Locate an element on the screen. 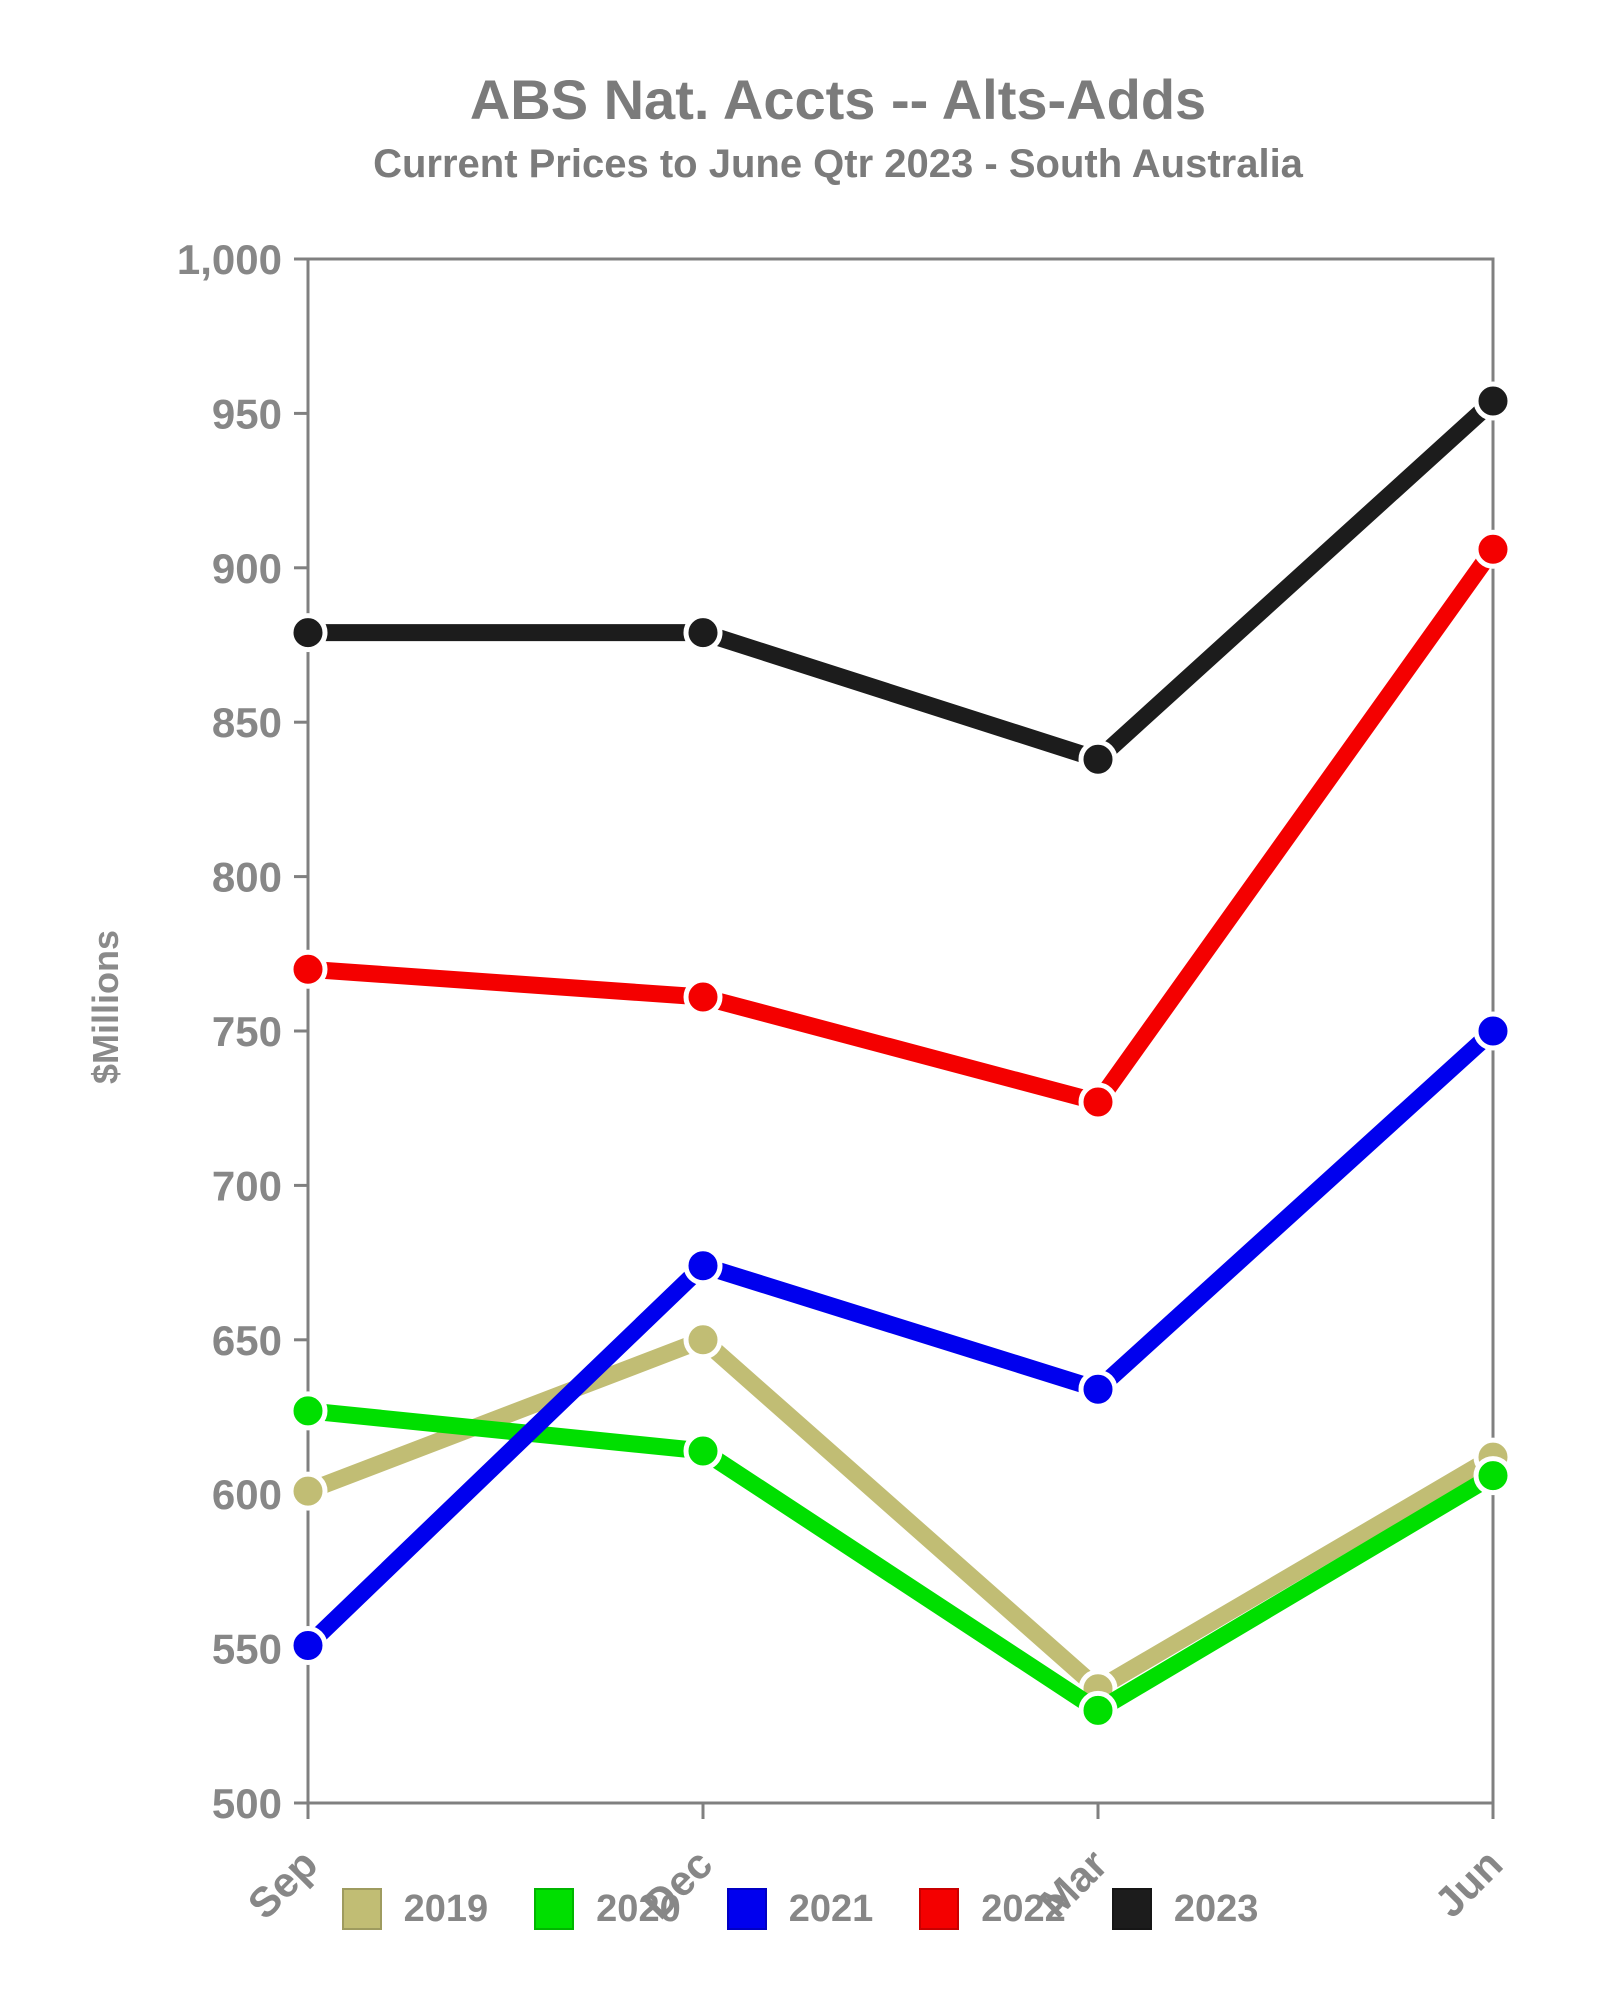  legend-label-2022: 2022 is located at coordinates (1023, 1909).